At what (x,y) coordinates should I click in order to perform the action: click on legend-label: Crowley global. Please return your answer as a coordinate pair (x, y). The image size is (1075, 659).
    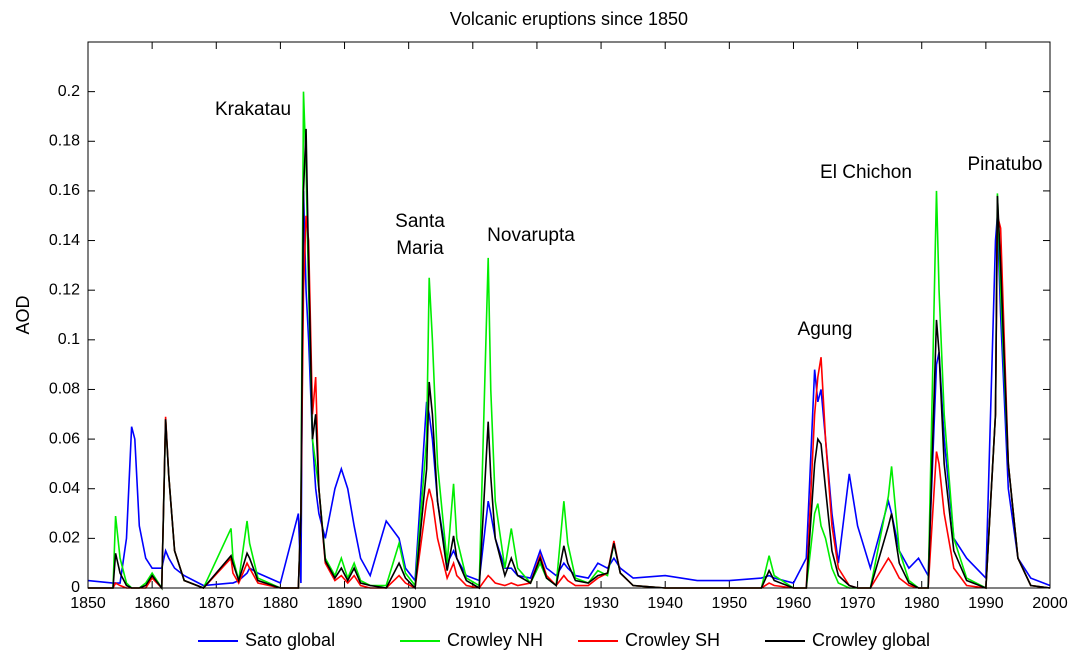
    Looking at the image, I should click on (871, 640).